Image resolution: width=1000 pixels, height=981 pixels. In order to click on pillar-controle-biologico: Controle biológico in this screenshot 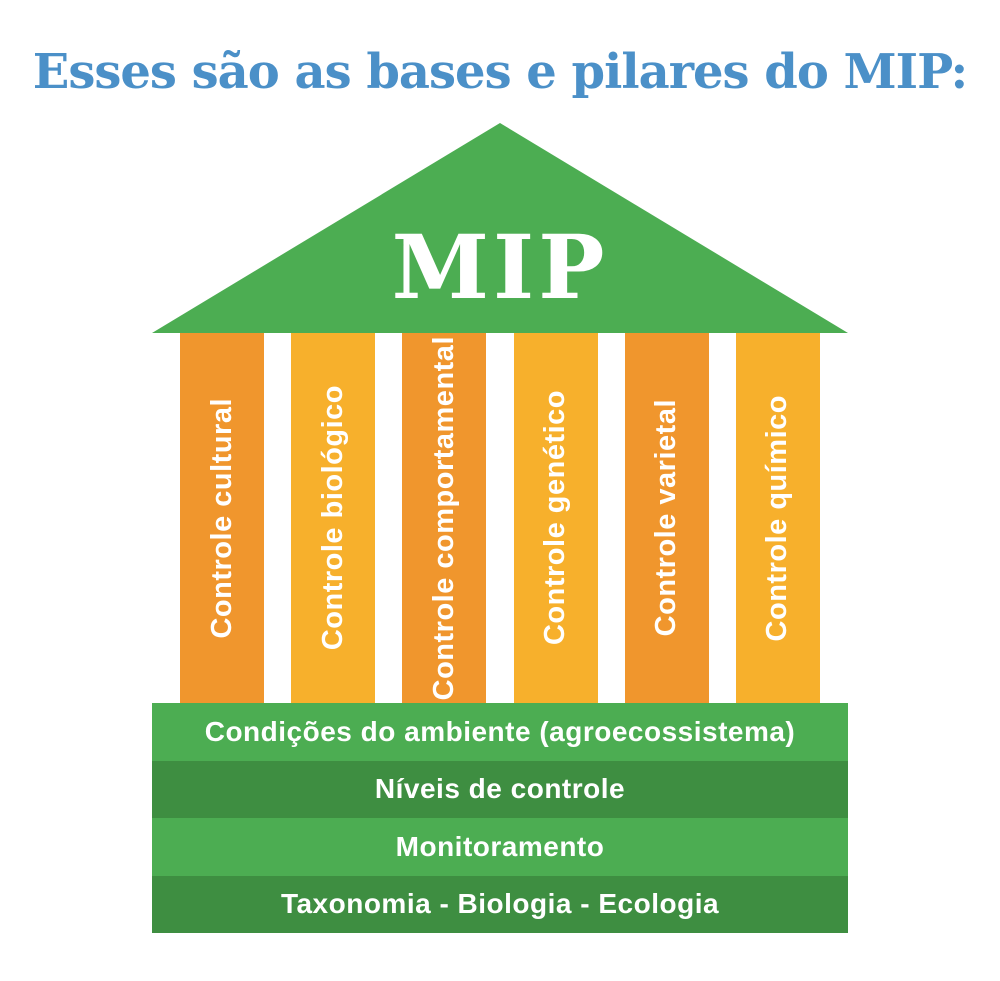, I will do `click(333, 518)`.